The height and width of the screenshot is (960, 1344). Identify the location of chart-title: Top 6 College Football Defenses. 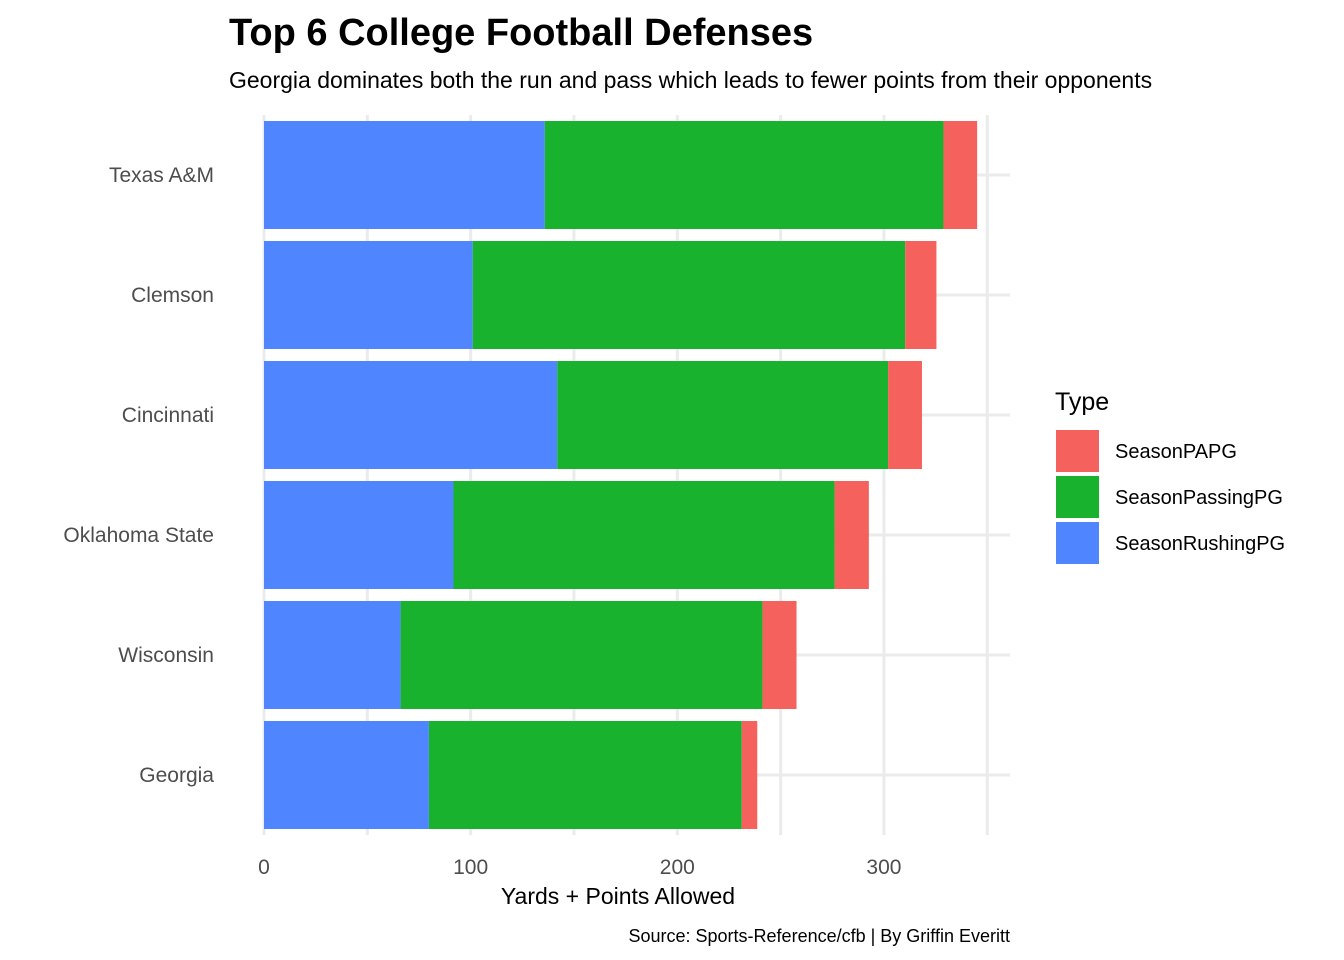
(521, 33).